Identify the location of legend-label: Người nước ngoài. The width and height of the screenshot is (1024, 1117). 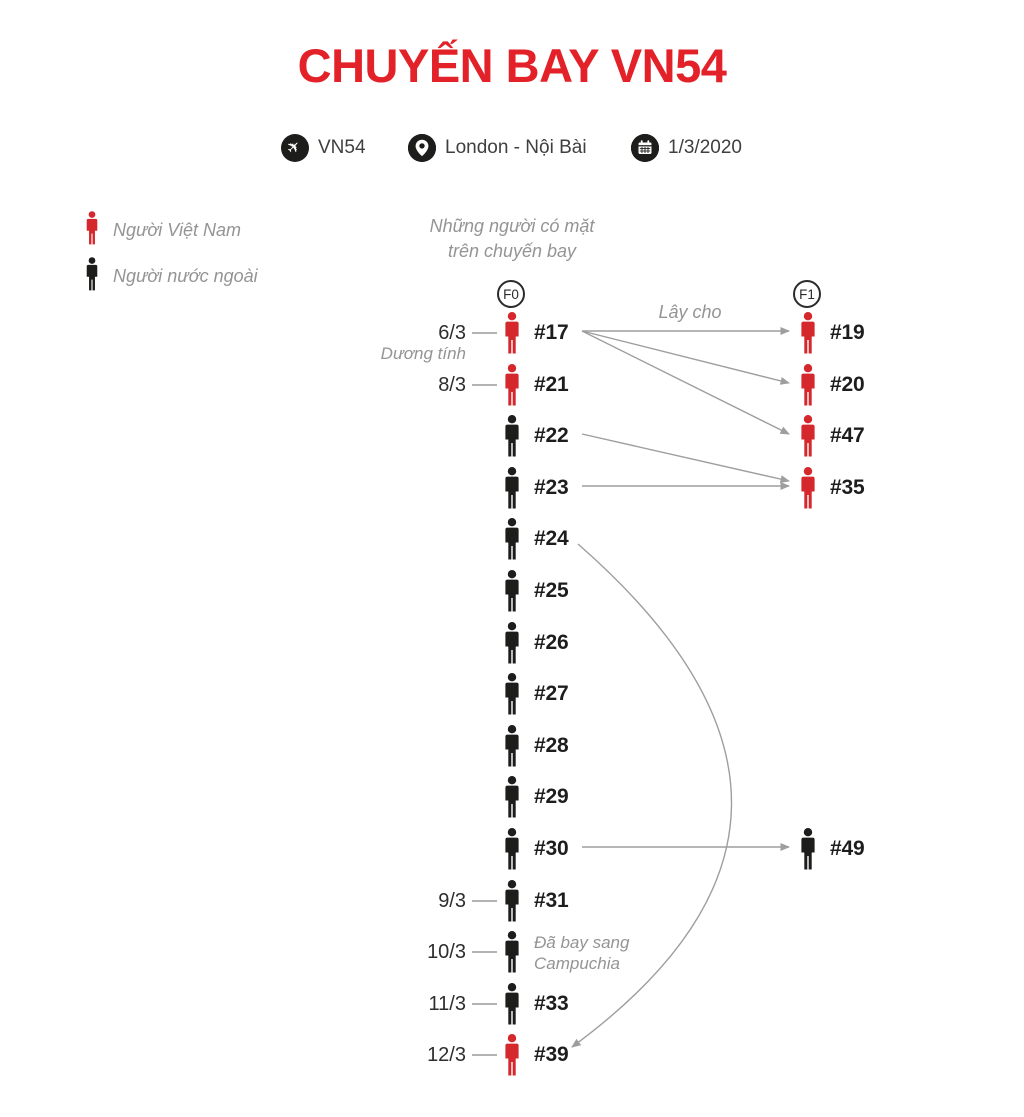
(185, 275).